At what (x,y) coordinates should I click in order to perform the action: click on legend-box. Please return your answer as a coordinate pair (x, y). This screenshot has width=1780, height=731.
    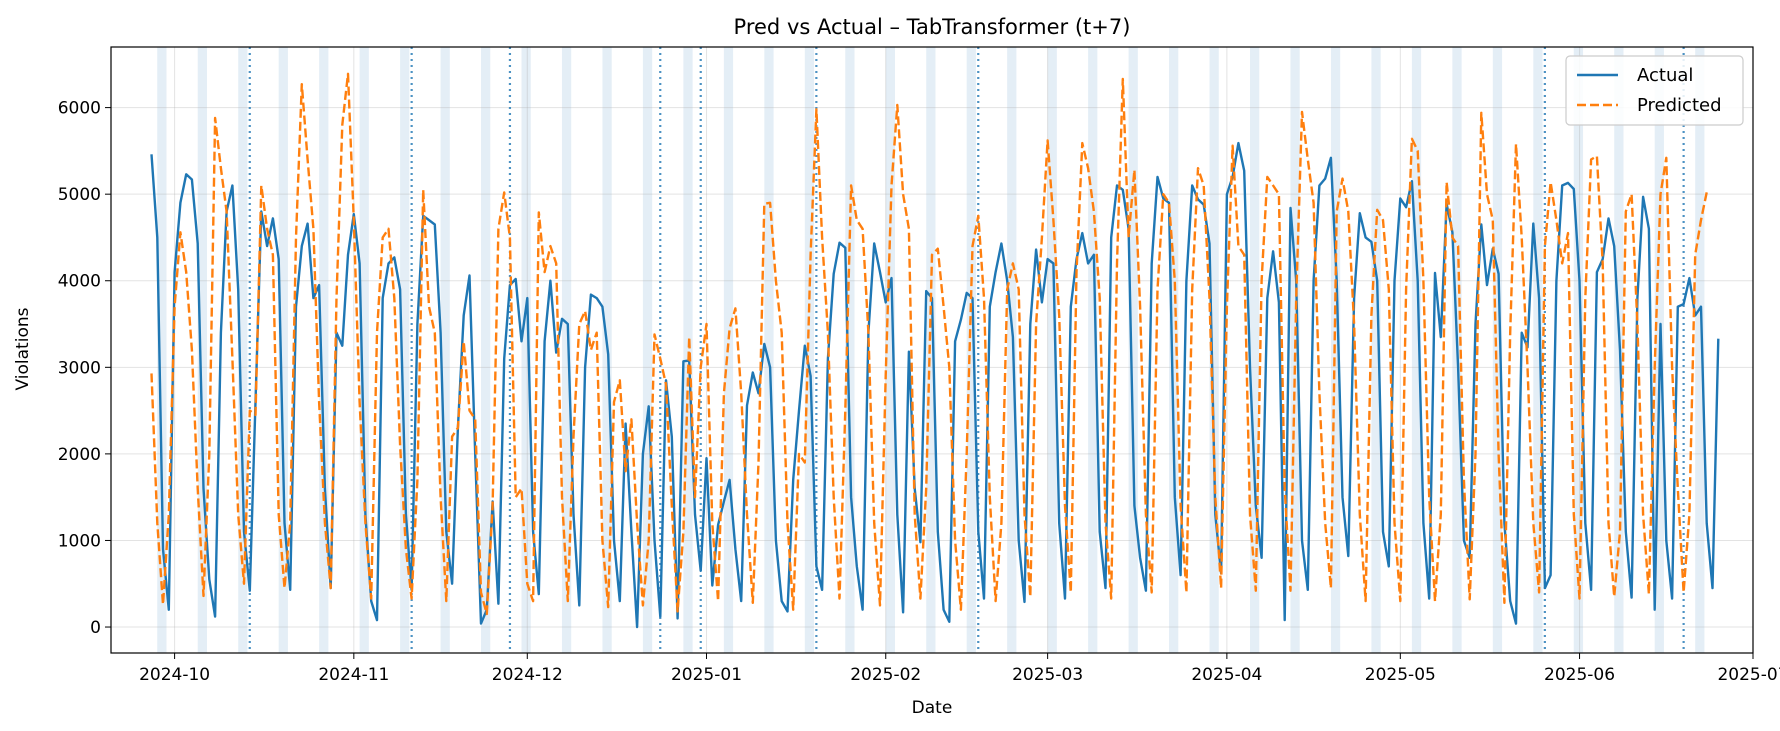
    Looking at the image, I should click on (1654, 90).